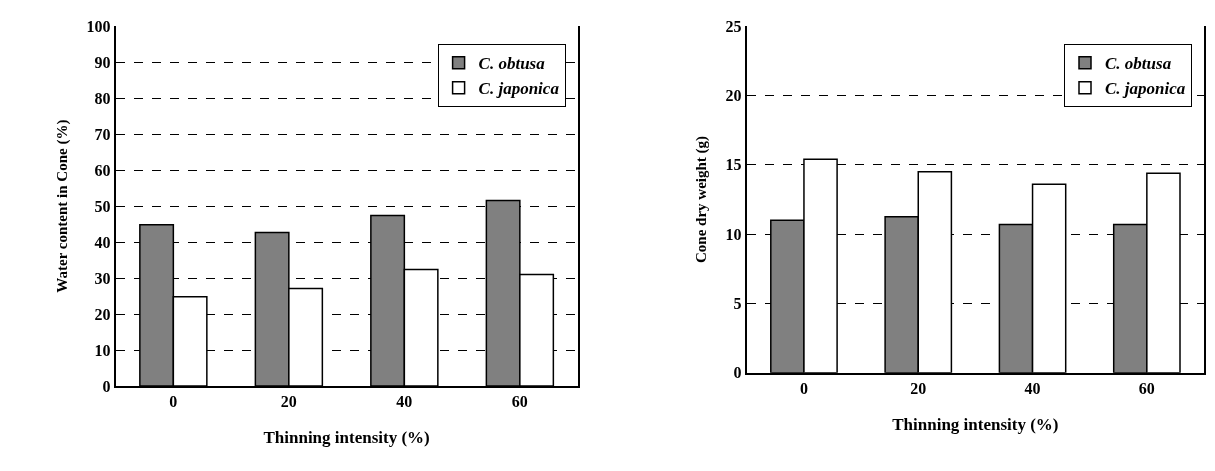 The image size is (1215, 471). What do you see at coordinates (733, 165) in the screenshot?
I see `y-tick-label: 15` at bounding box center [733, 165].